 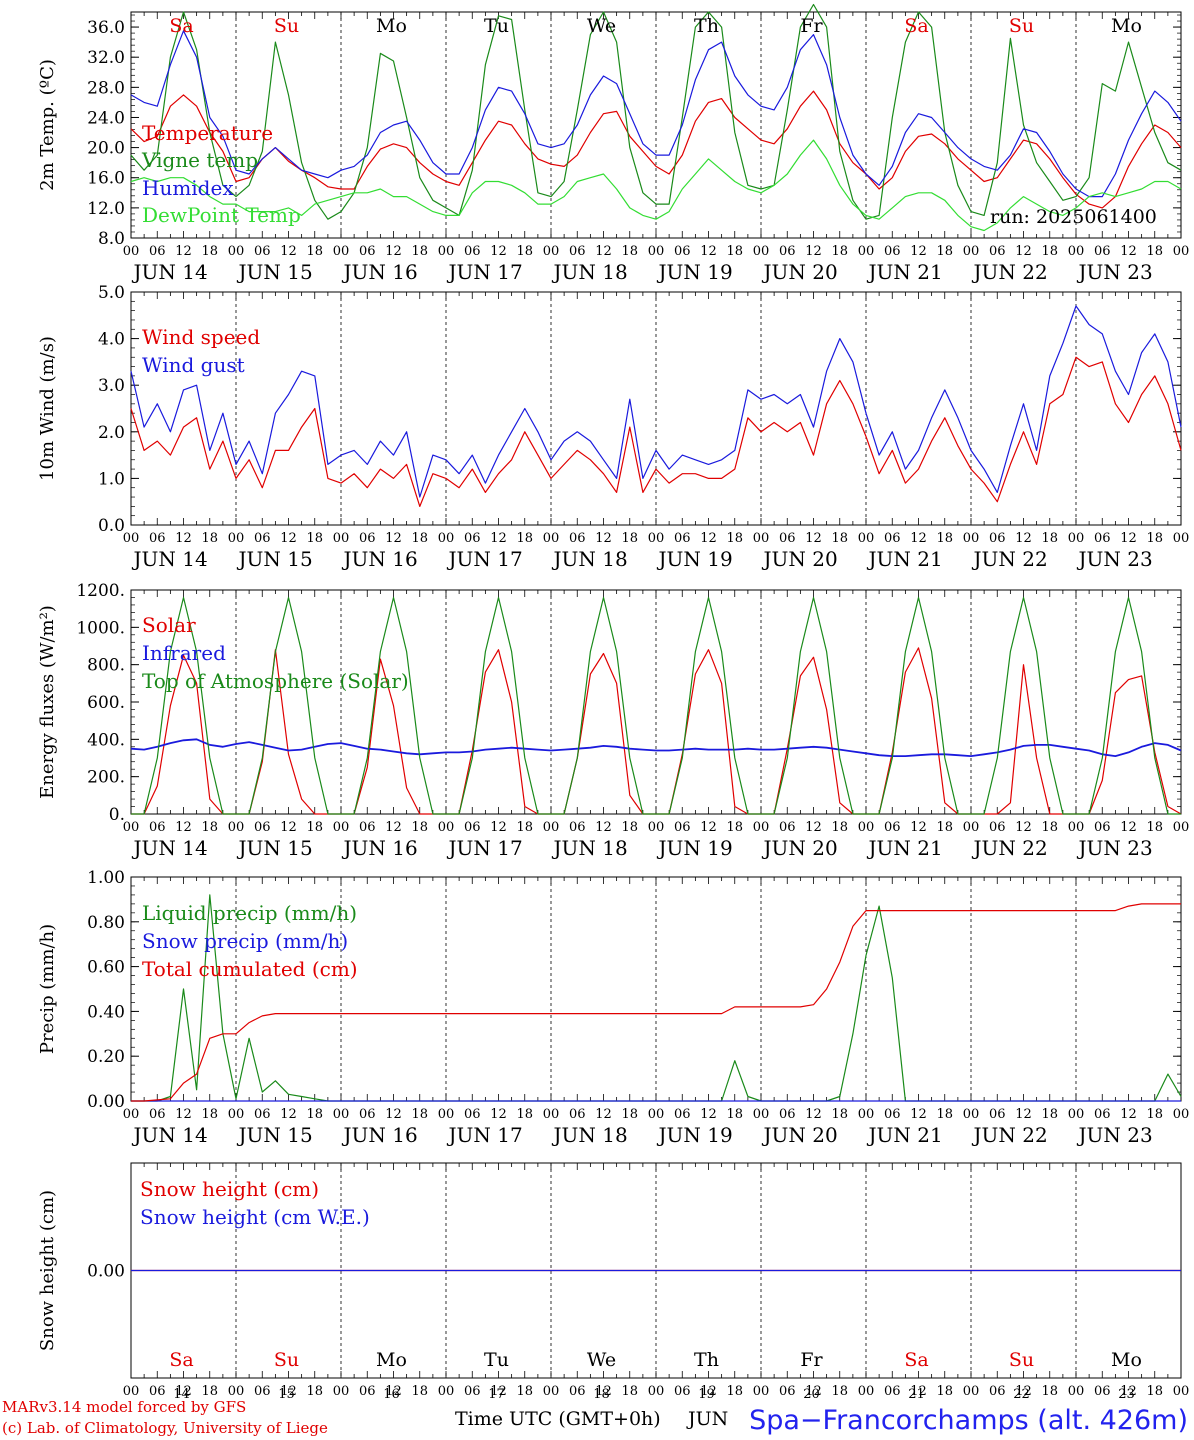 I want to click on y-tick-label: 0.60, so click(x=106, y=968).